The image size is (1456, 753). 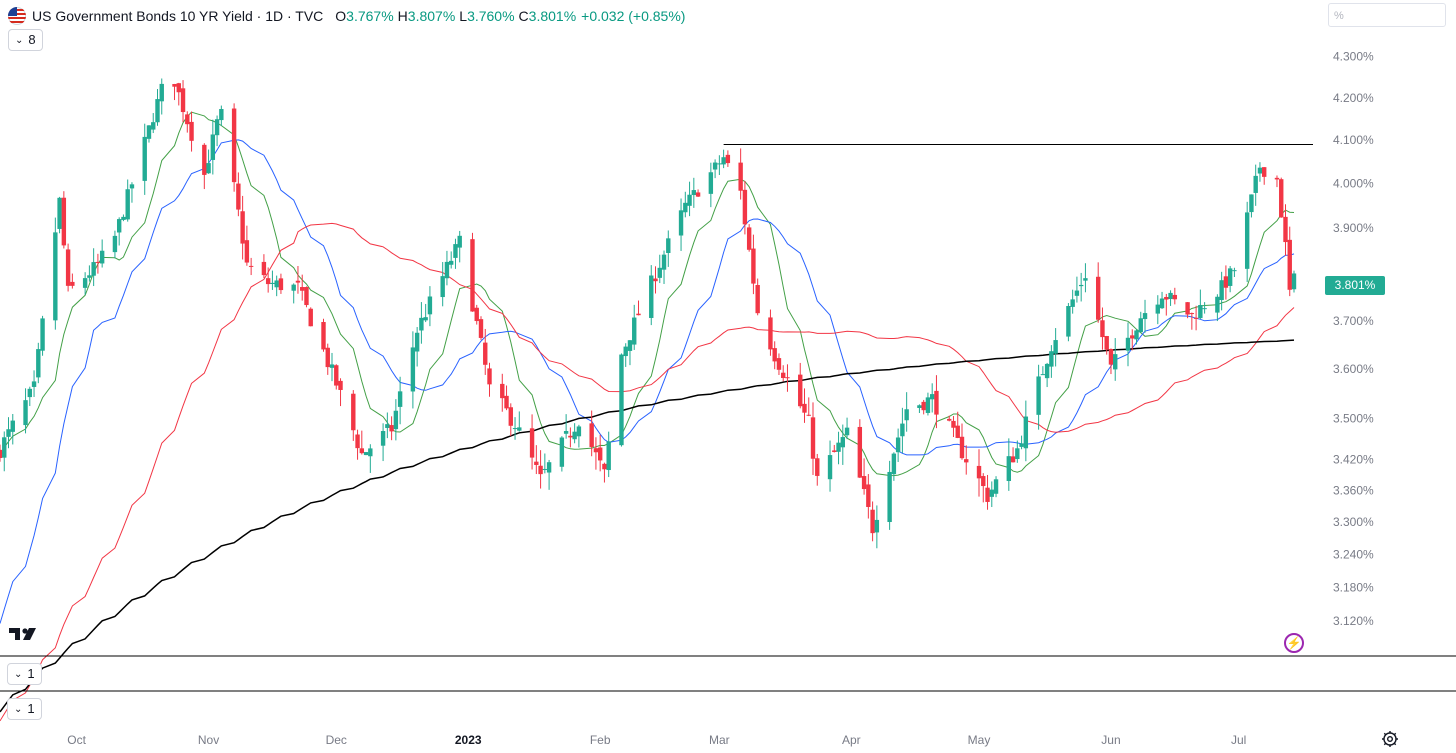 I want to click on y-tick-label: 3.120%, so click(x=1353, y=621).